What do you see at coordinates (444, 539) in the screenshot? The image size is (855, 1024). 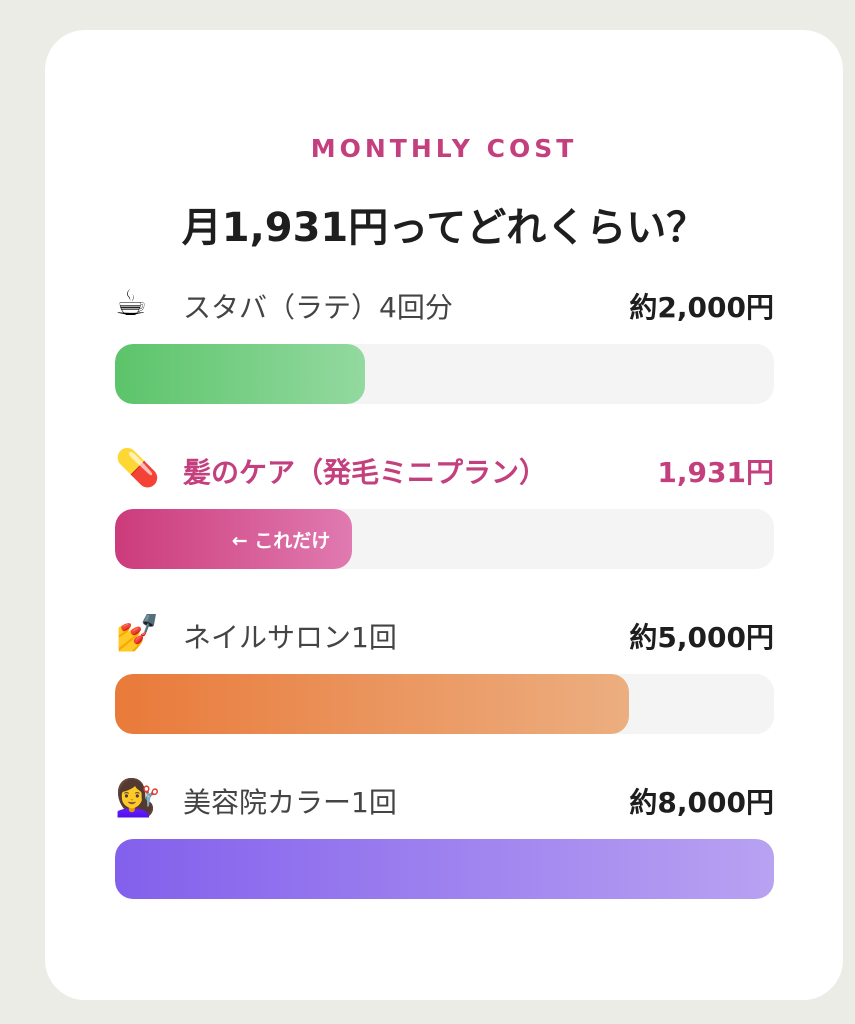 I see `bar-track: ← これだけ` at bounding box center [444, 539].